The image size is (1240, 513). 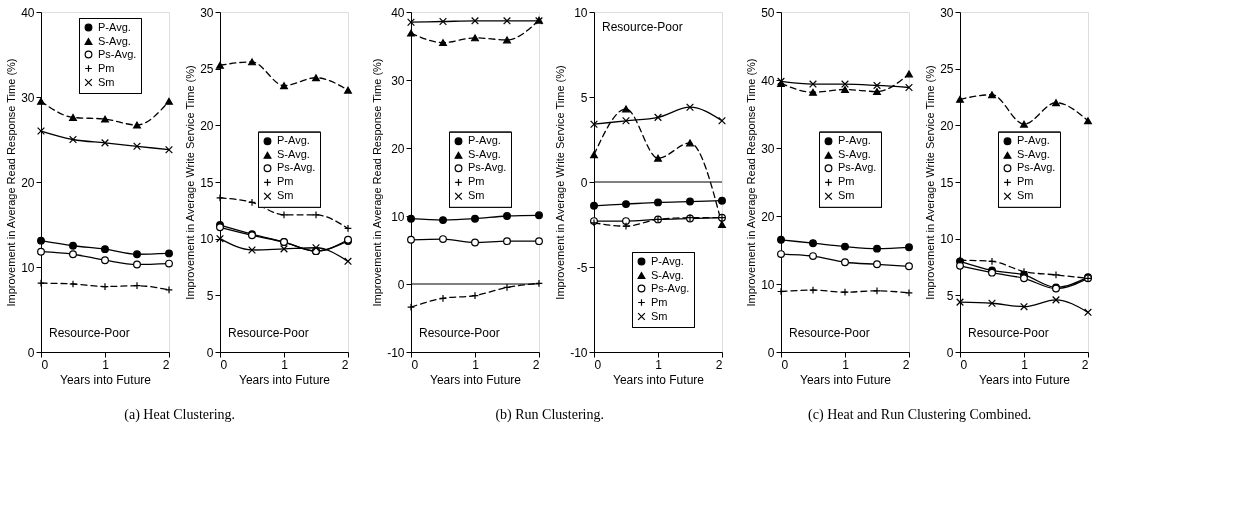 I want to click on text: (a) Heat Clustering., so click(x=180, y=414).